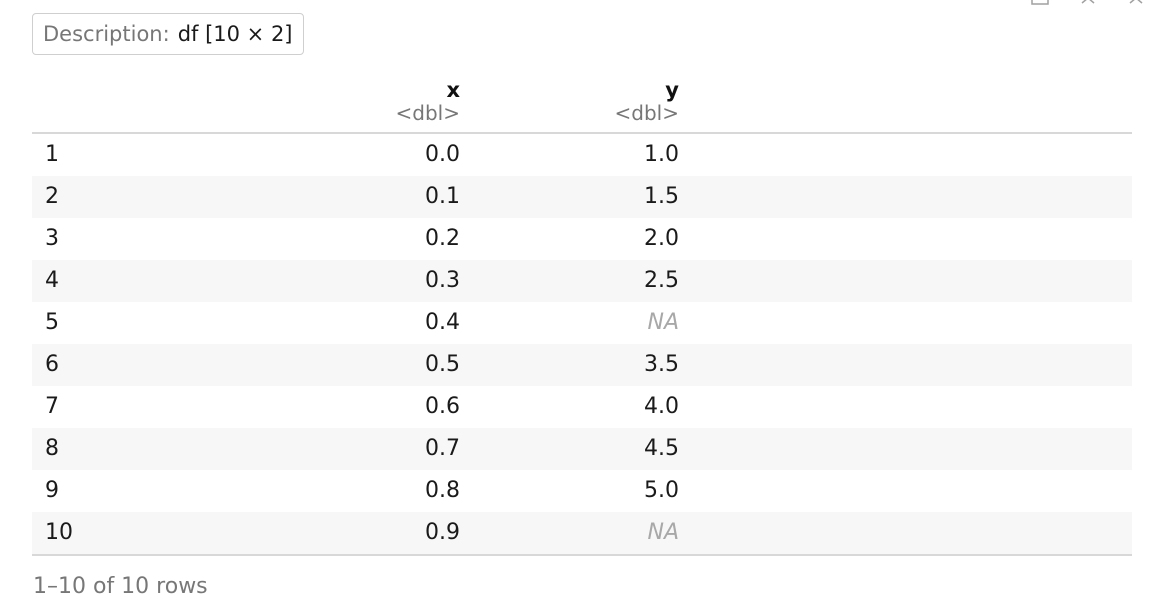  Describe the element at coordinates (582, 491) in the screenshot. I see `table-row: 9 0.8 5.0` at that location.